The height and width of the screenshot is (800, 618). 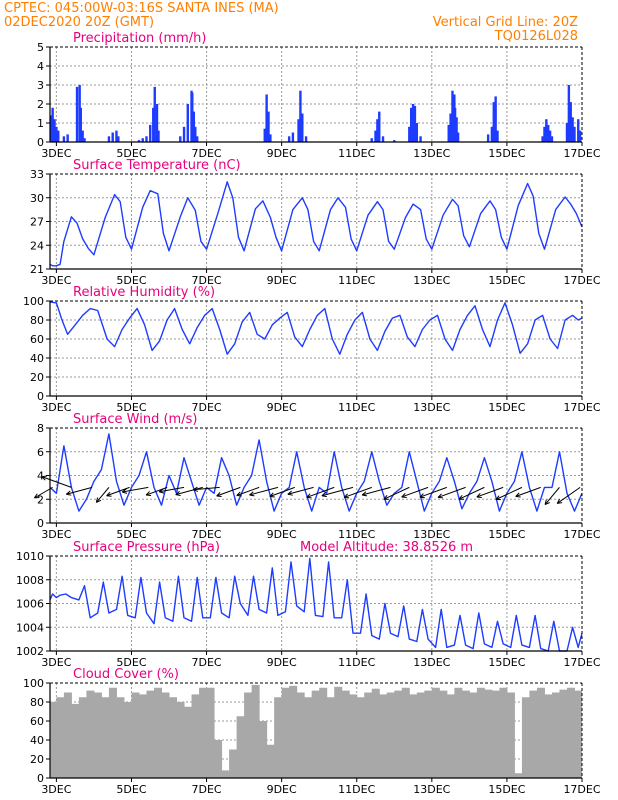 I want to click on humidity-title: Relative Humidity (%), so click(x=144, y=292).